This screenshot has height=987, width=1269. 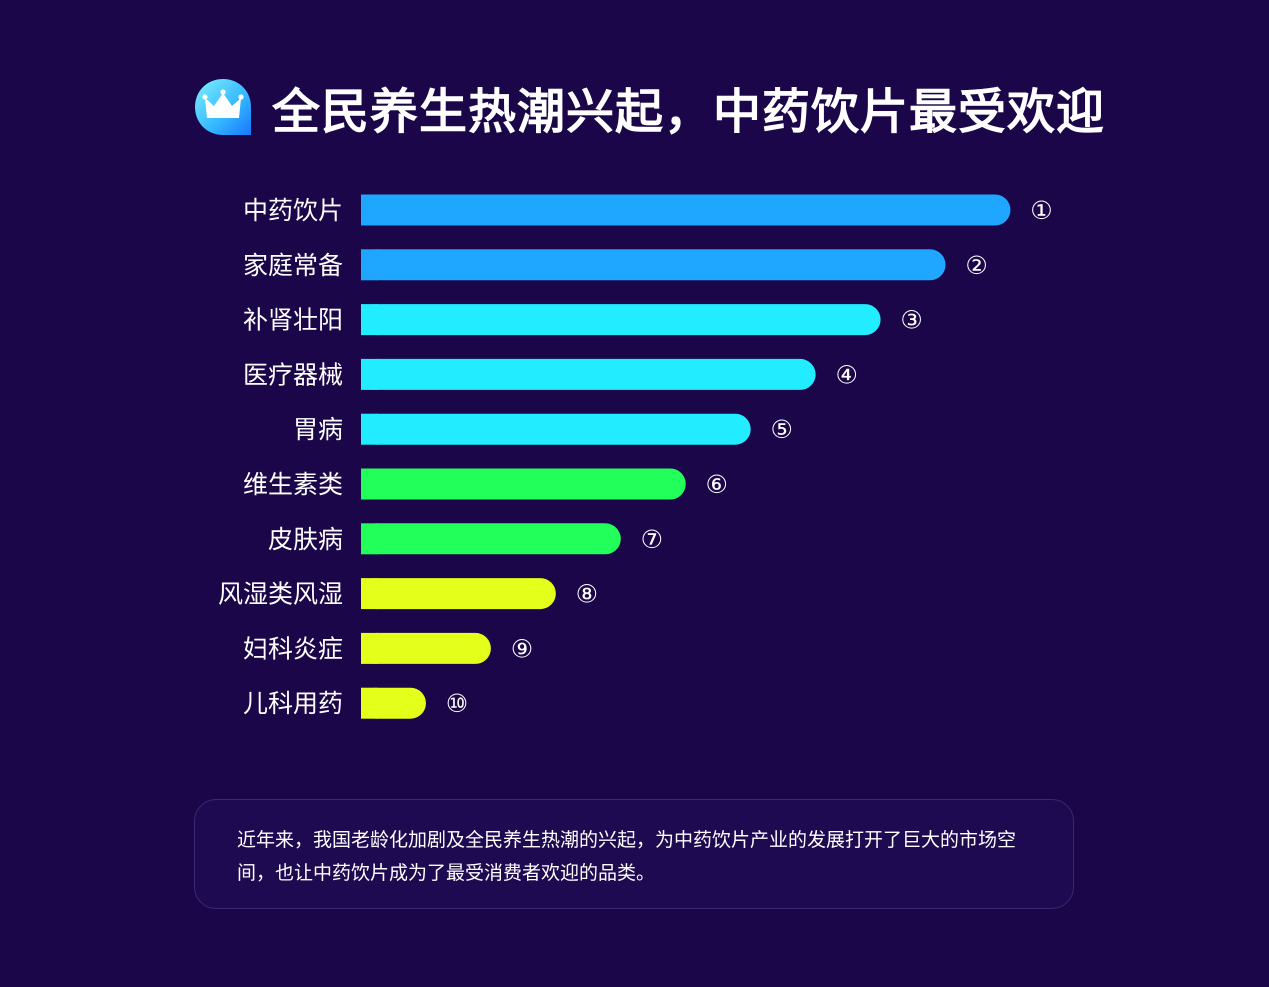 What do you see at coordinates (522, 648) in the screenshot?
I see `rank-label: ⑨` at bounding box center [522, 648].